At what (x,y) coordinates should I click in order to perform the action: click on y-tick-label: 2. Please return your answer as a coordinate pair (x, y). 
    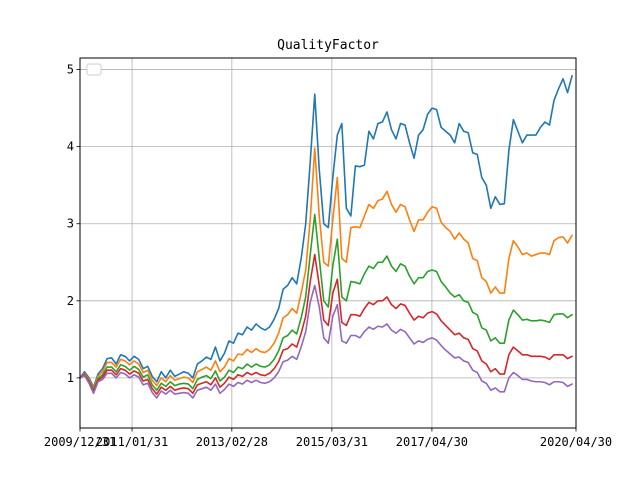
    Looking at the image, I should click on (70, 301).